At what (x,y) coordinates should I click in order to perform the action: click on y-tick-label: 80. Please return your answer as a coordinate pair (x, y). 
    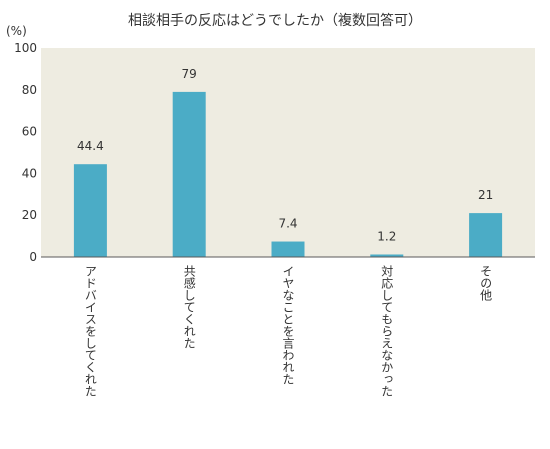
    Looking at the image, I should click on (29, 90).